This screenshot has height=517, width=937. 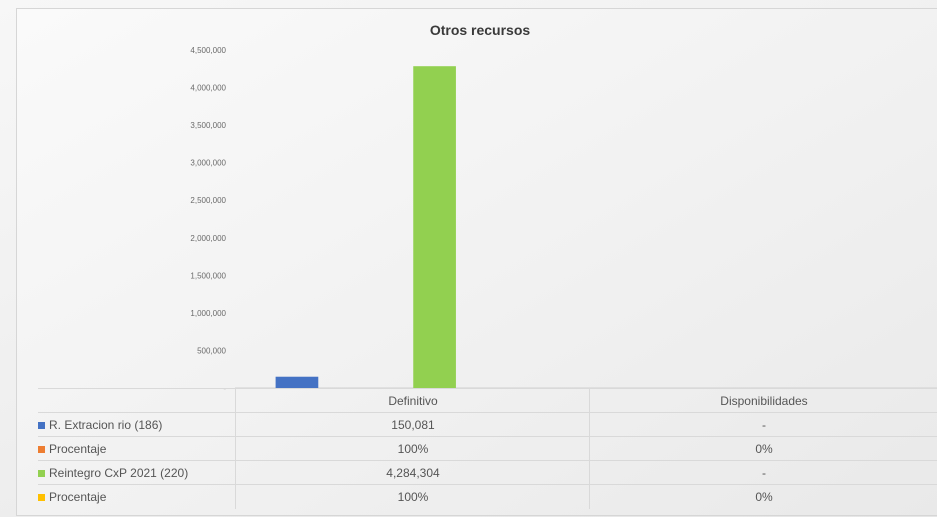 I want to click on data-label: 150,081, so click(x=412, y=425).